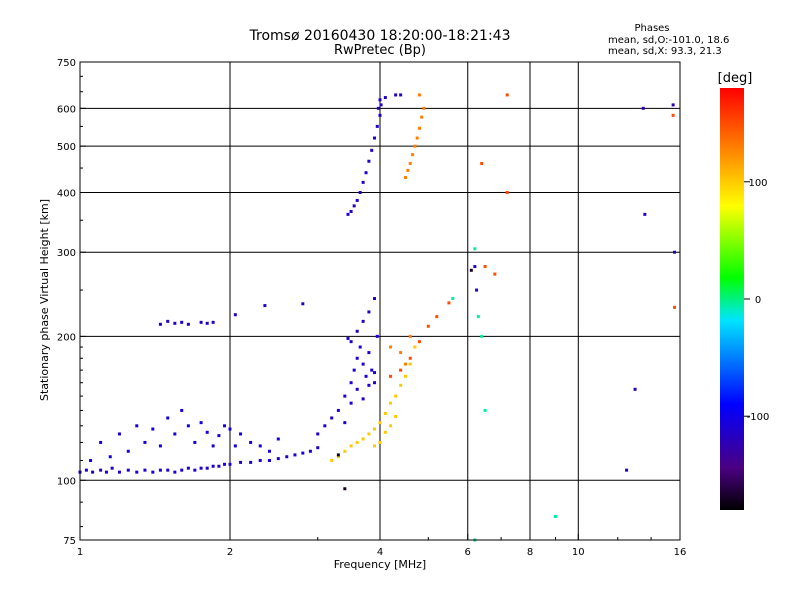 This screenshot has width=800, height=600. What do you see at coordinates (665, 51) in the screenshot?
I see `stats-line-x: mean, sd,X: 93.3, 21.3` at bounding box center [665, 51].